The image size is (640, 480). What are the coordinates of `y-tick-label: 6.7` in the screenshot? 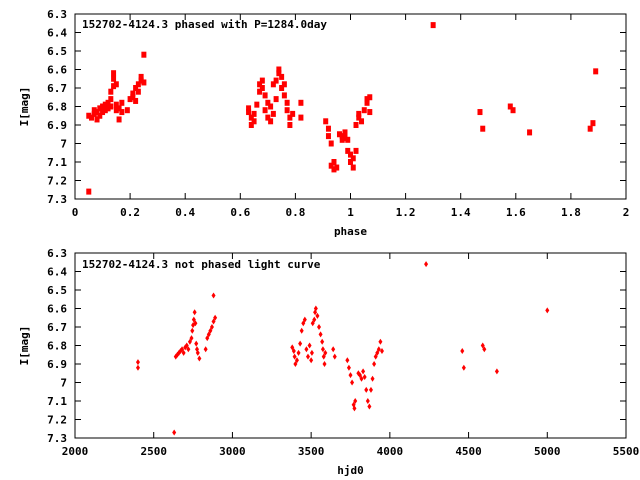 It's located at (57, 88).